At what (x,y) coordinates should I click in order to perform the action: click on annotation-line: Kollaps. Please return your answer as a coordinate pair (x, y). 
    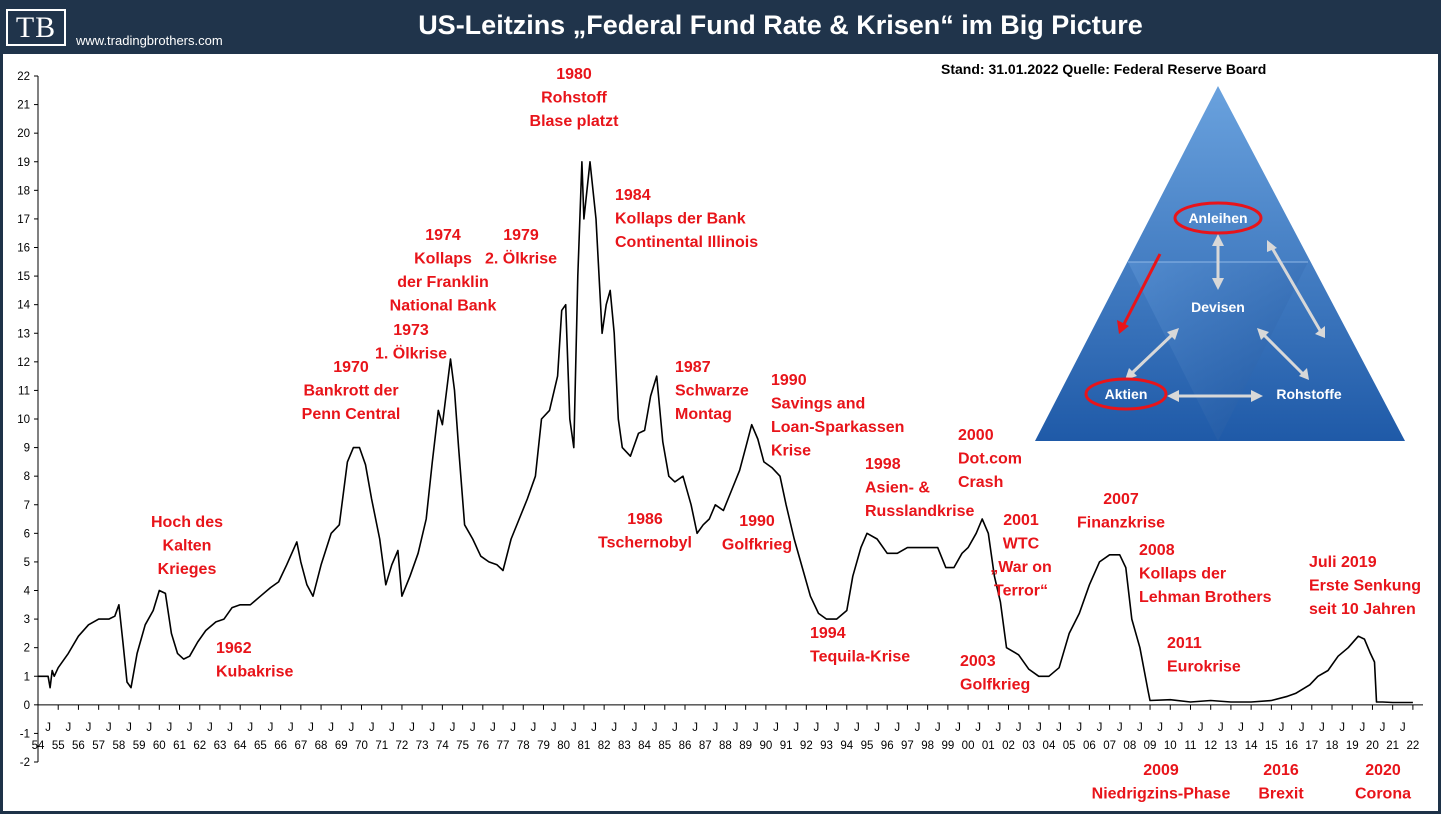
    Looking at the image, I should click on (443, 259).